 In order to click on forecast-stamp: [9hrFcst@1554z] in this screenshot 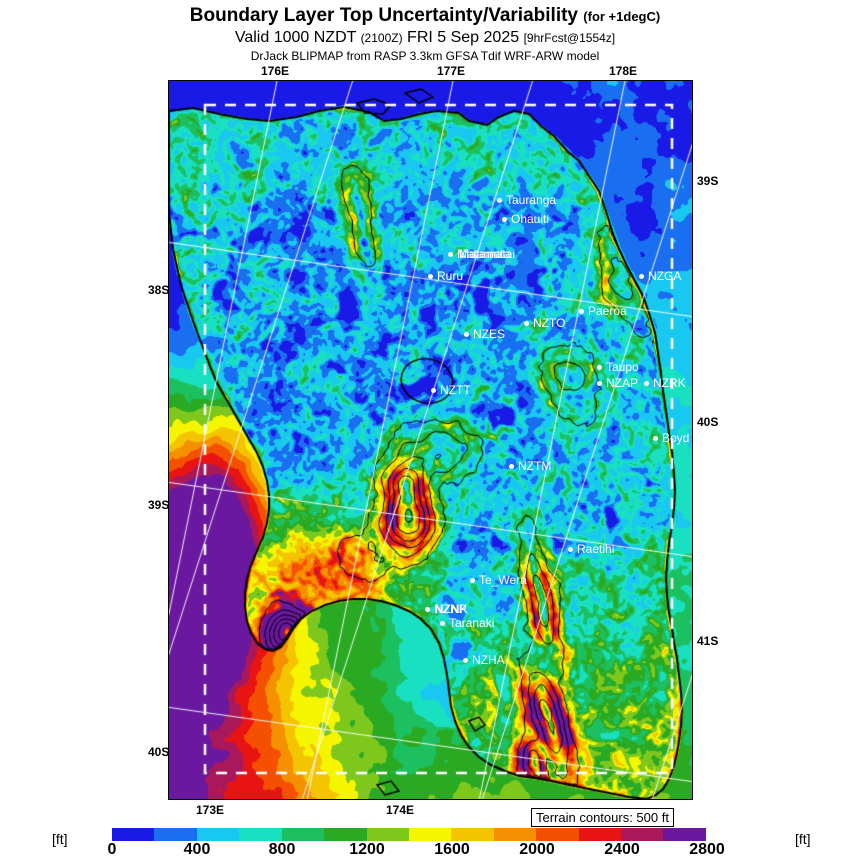, I will do `click(569, 38)`.